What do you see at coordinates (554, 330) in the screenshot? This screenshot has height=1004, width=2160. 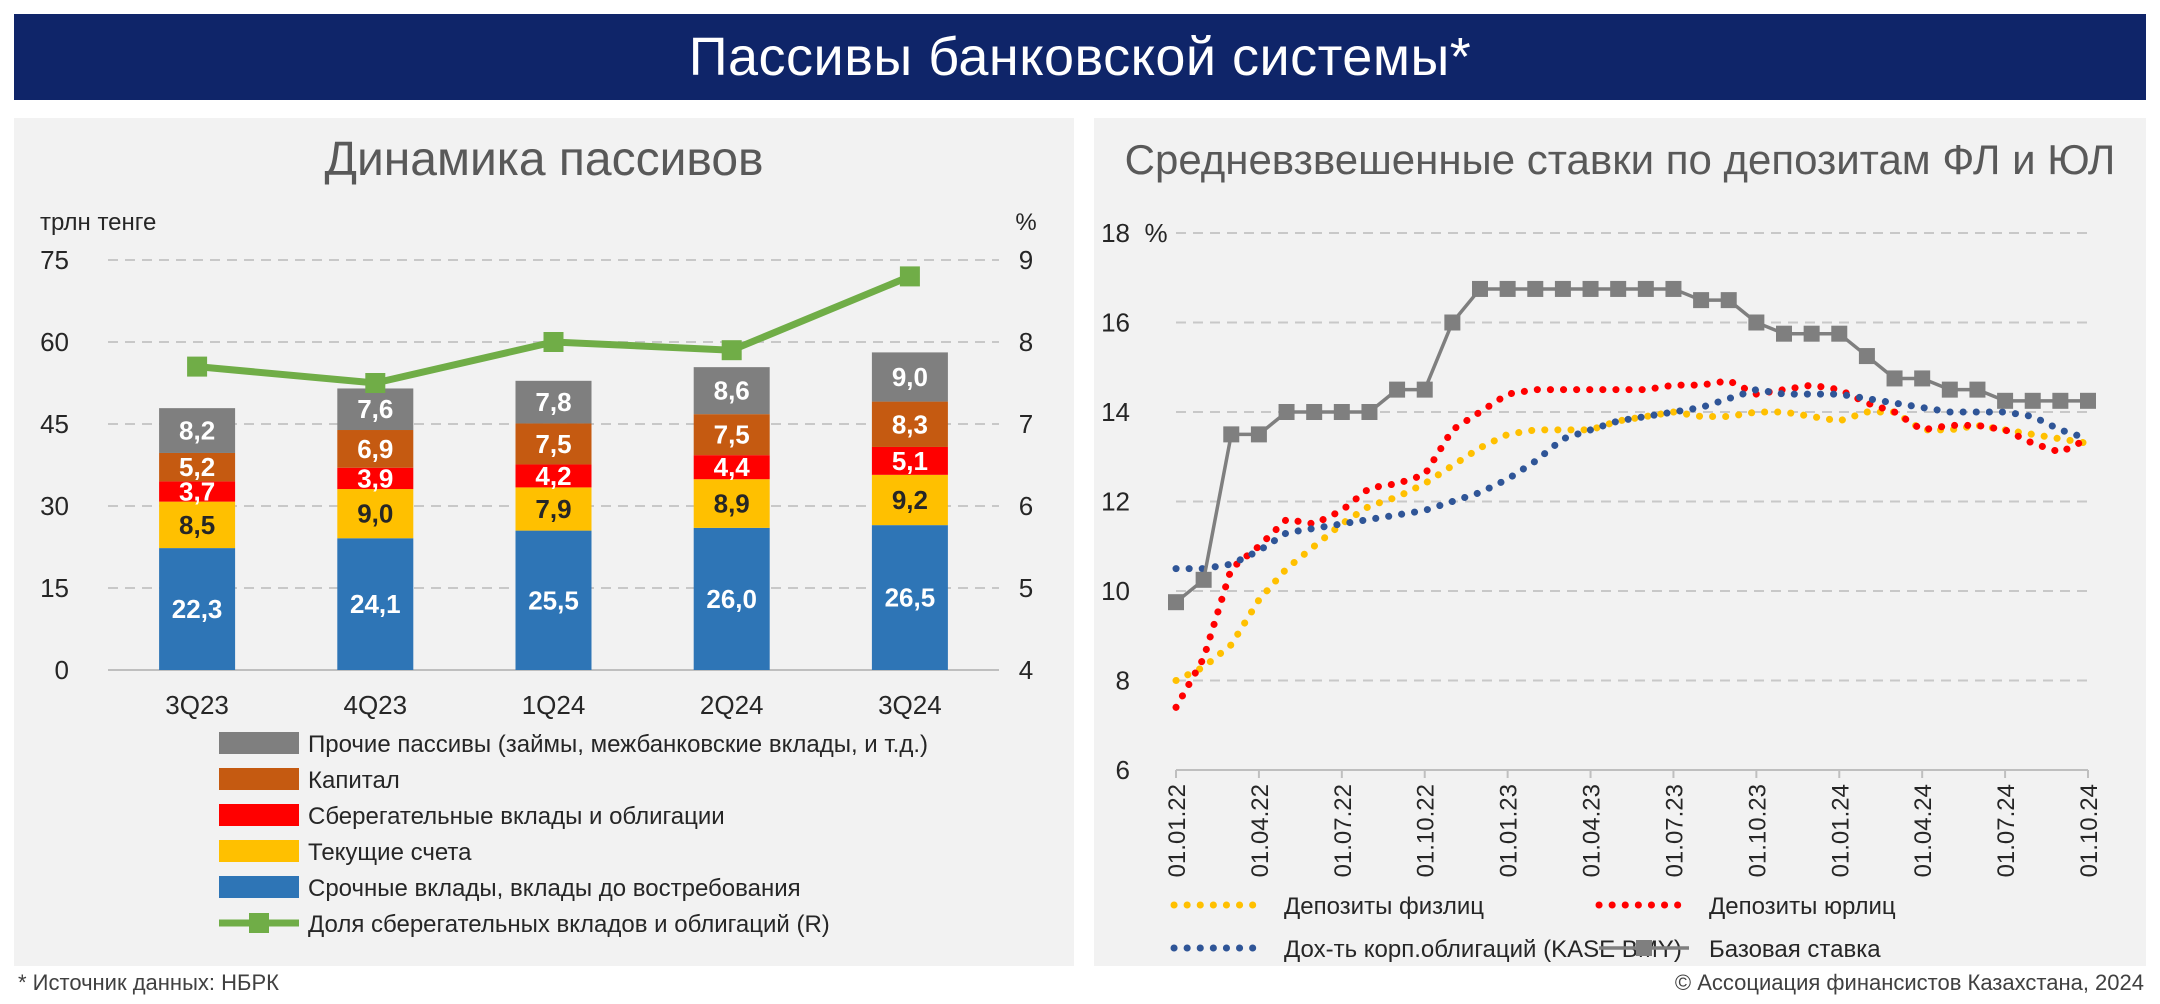 I see `line-series-share` at bounding box center [554, 330].